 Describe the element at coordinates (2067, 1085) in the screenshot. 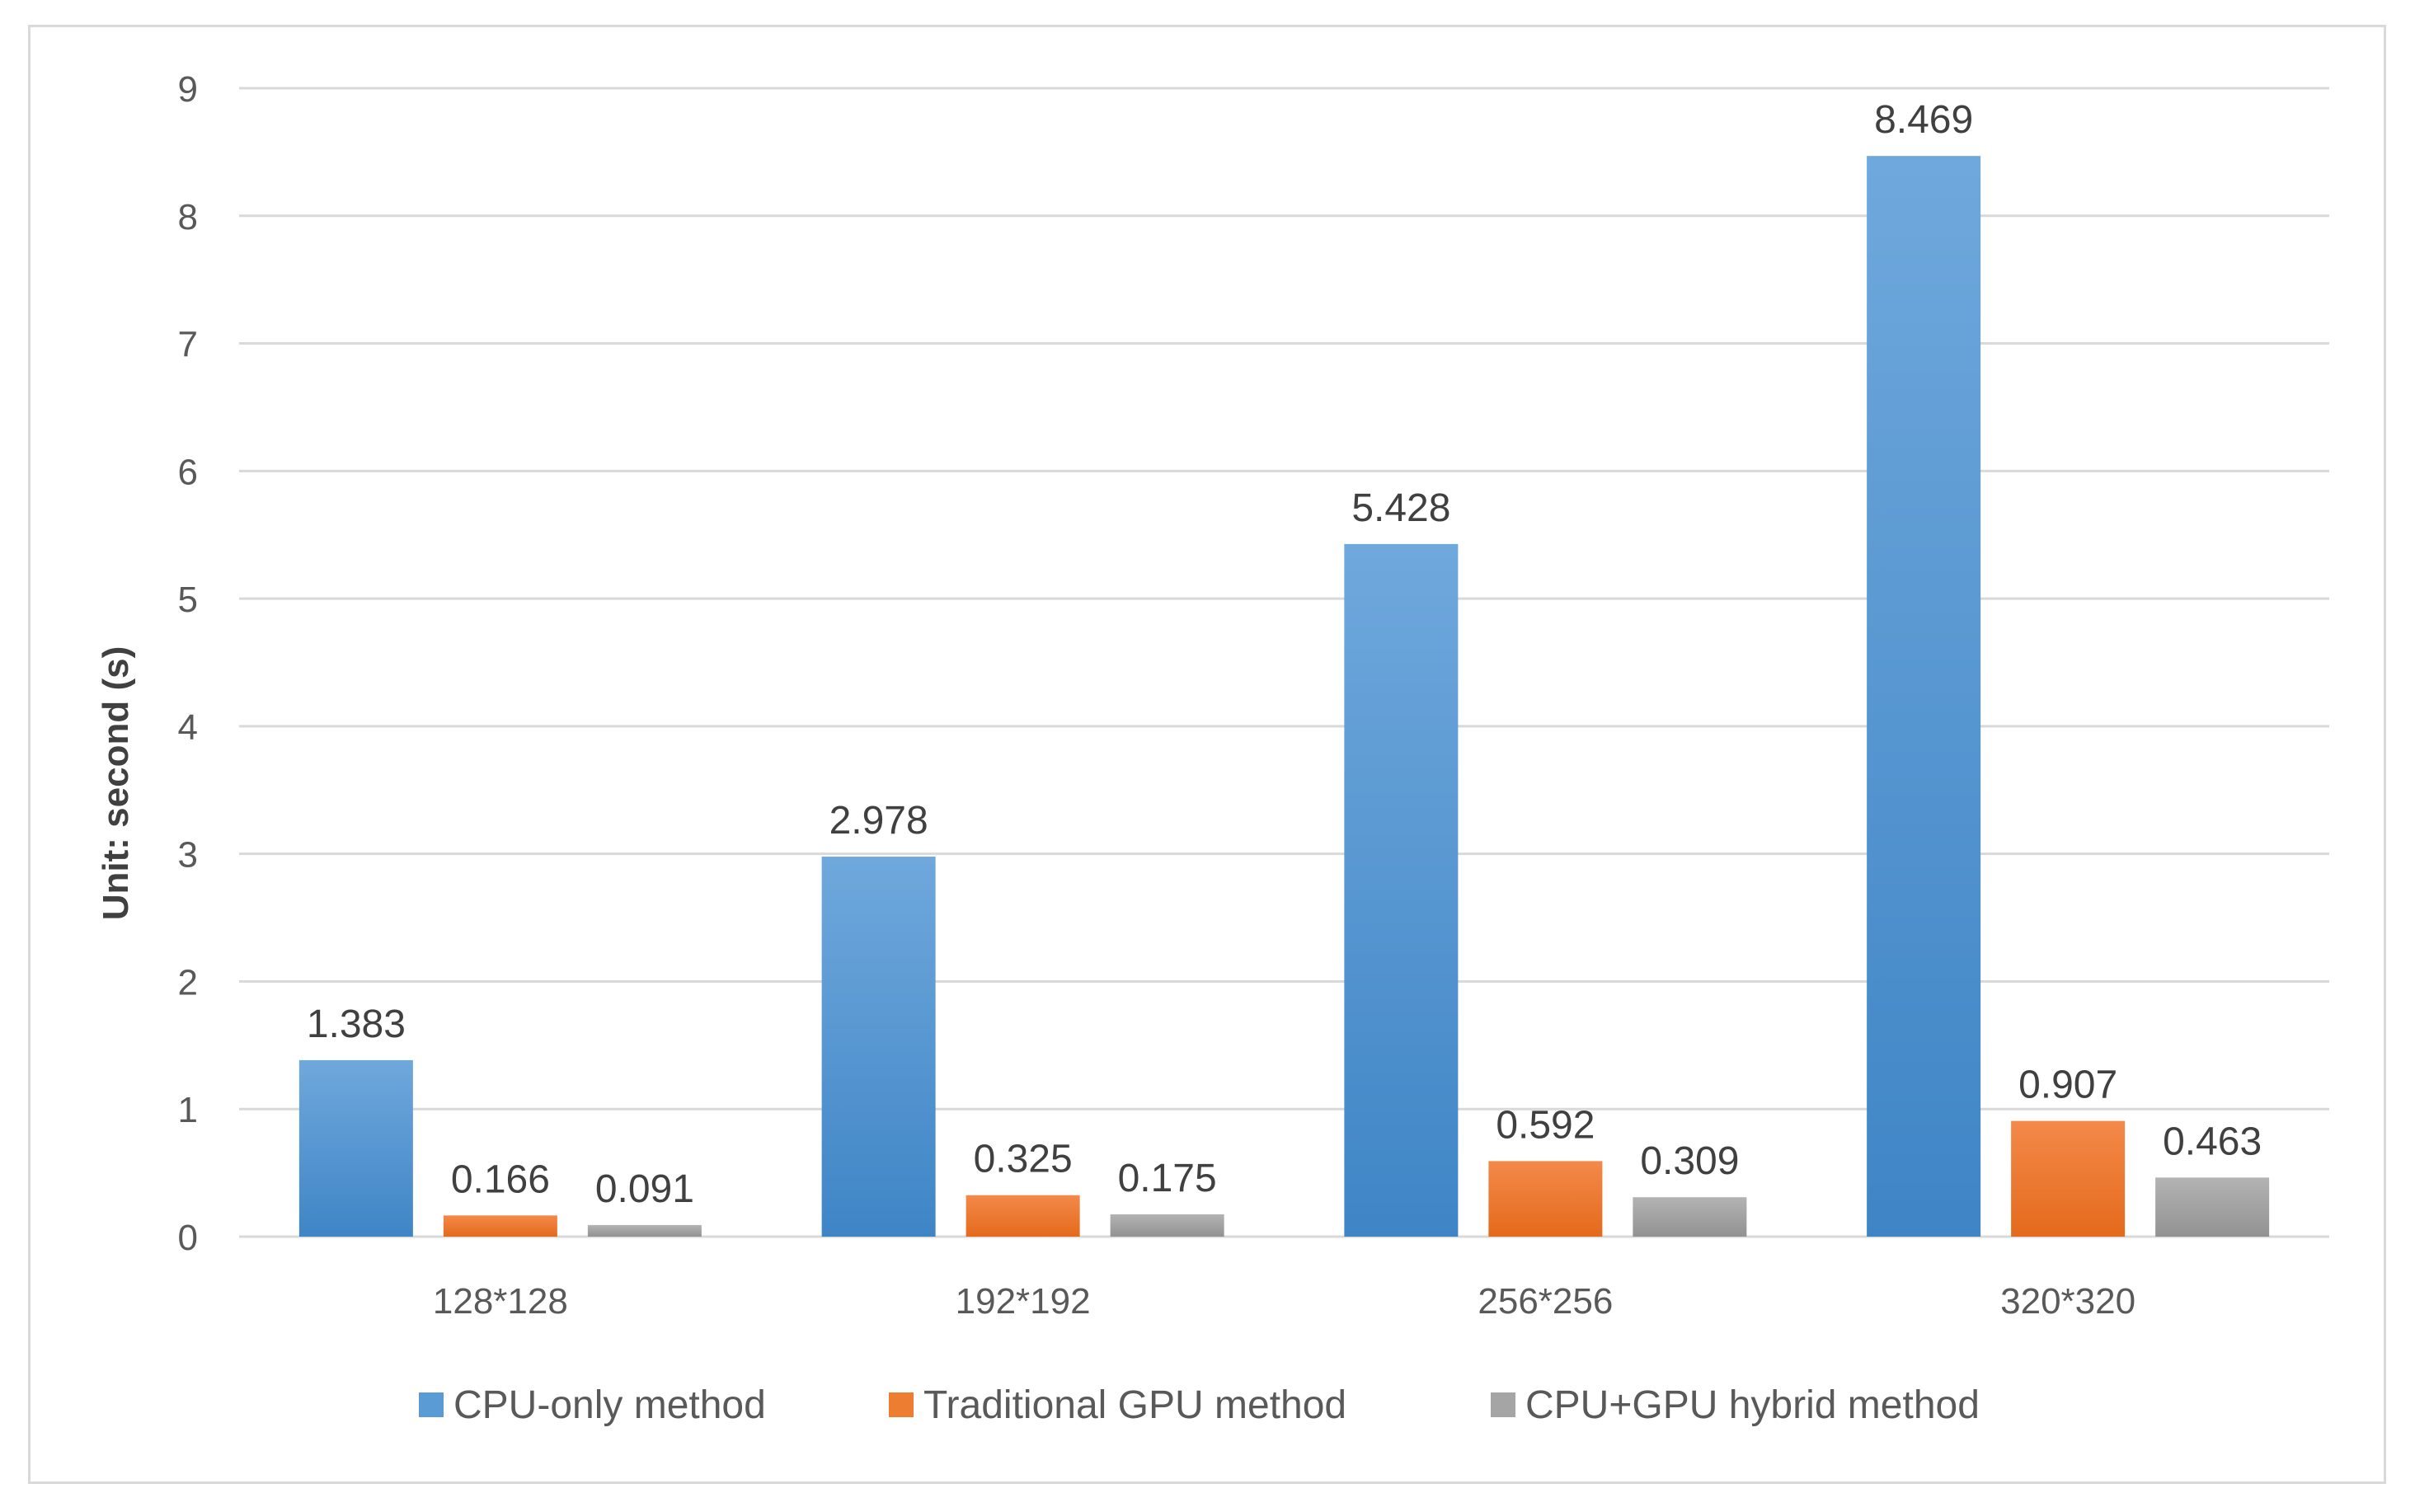

I see `data-label: 0.907` at that location.